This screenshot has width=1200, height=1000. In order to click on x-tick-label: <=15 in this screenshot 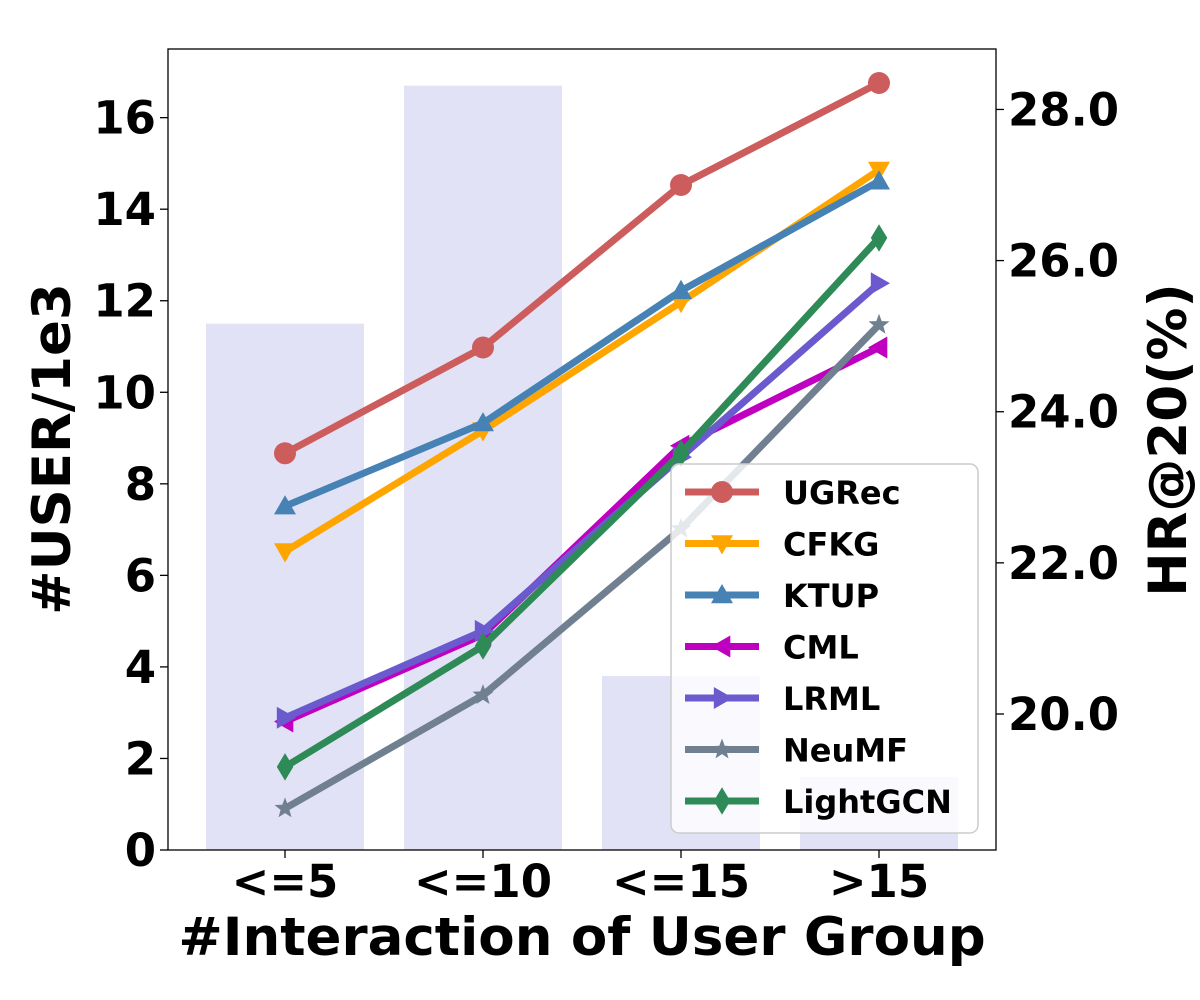, I will do `click(681, 881)`.